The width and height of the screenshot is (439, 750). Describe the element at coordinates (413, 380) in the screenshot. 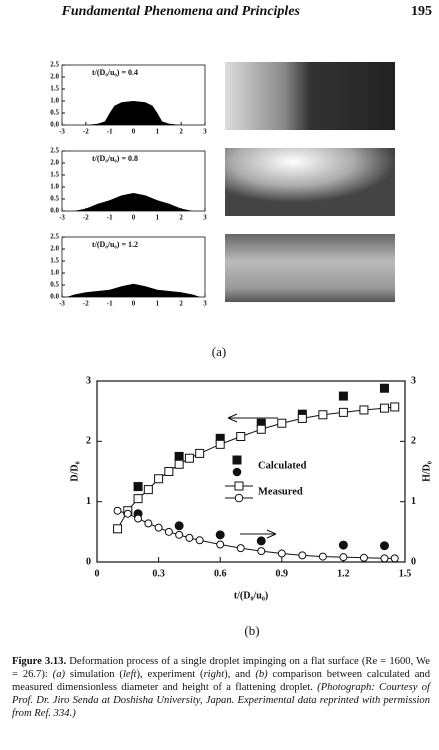

I see `y2-tick-label: 3` at that location.